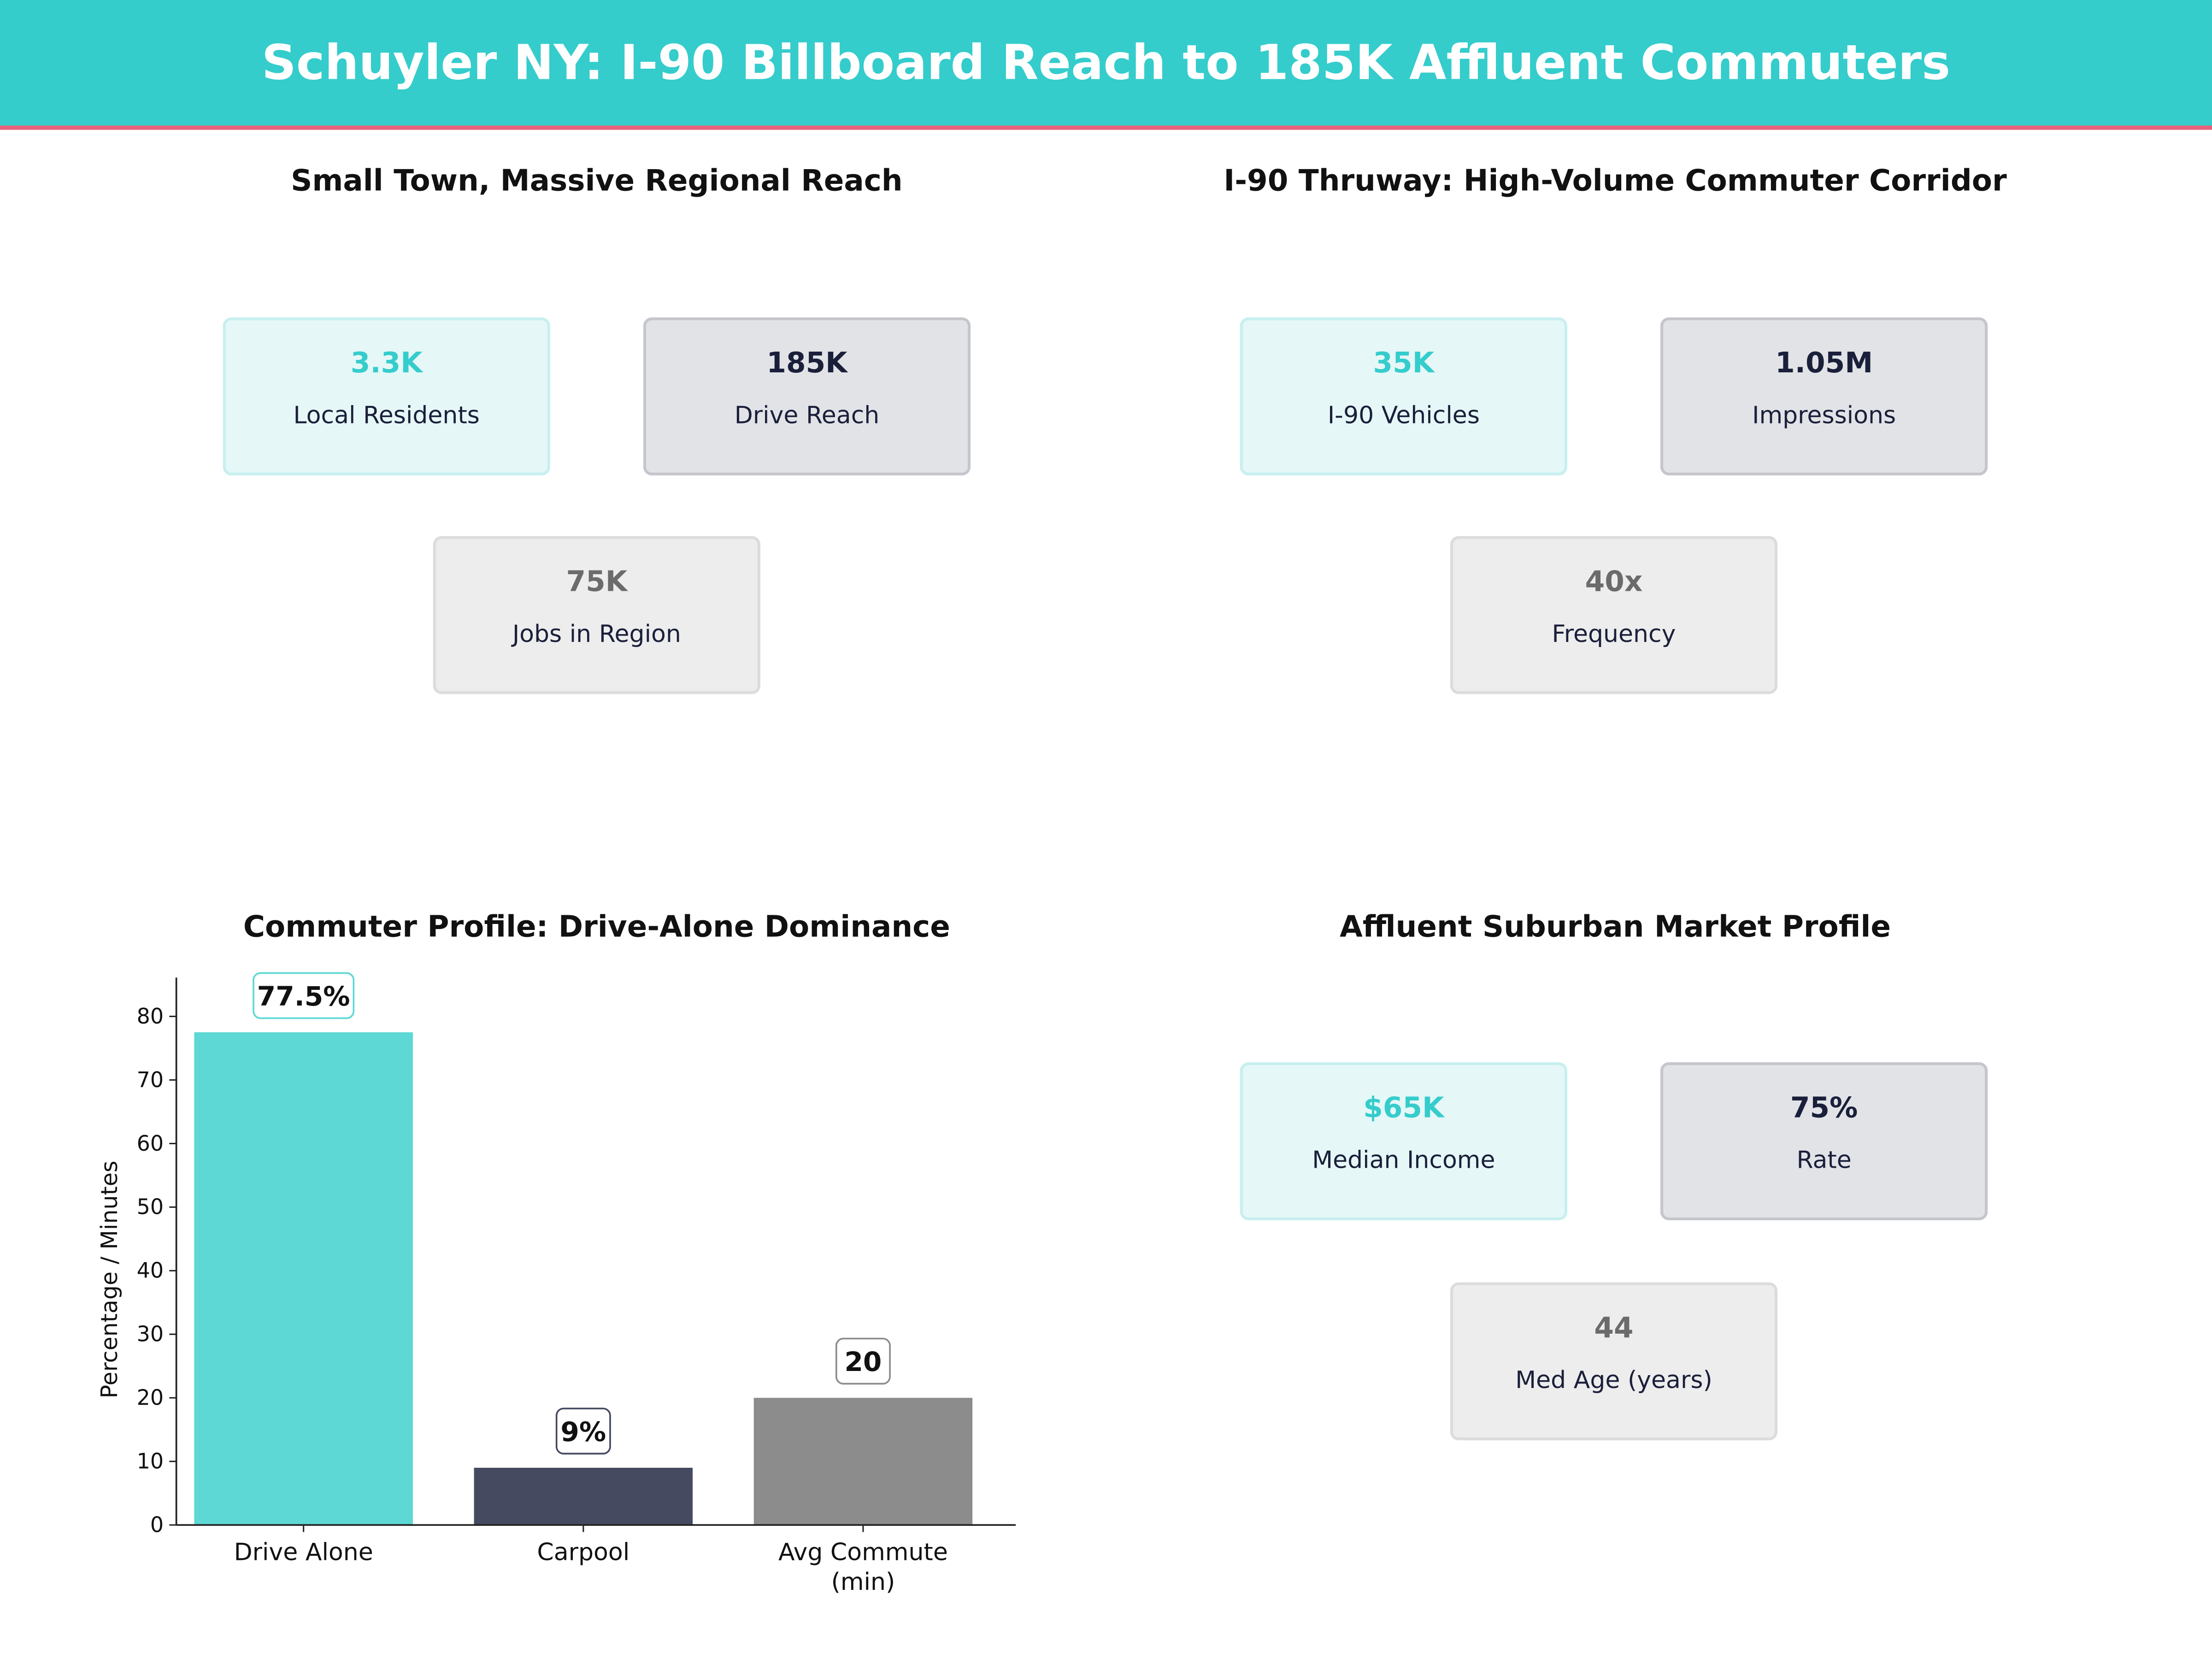  Describe the element at coordinates (1614, 634) in the screenshot. I see `card-label: Frequency` at that location.